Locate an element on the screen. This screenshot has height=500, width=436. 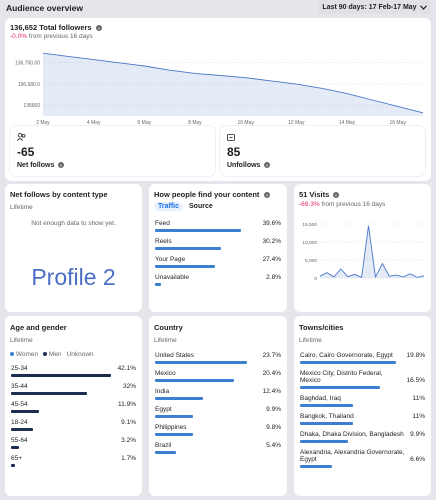
bar-label-row: Reels 30.2% is located at coordinates (218, 241).